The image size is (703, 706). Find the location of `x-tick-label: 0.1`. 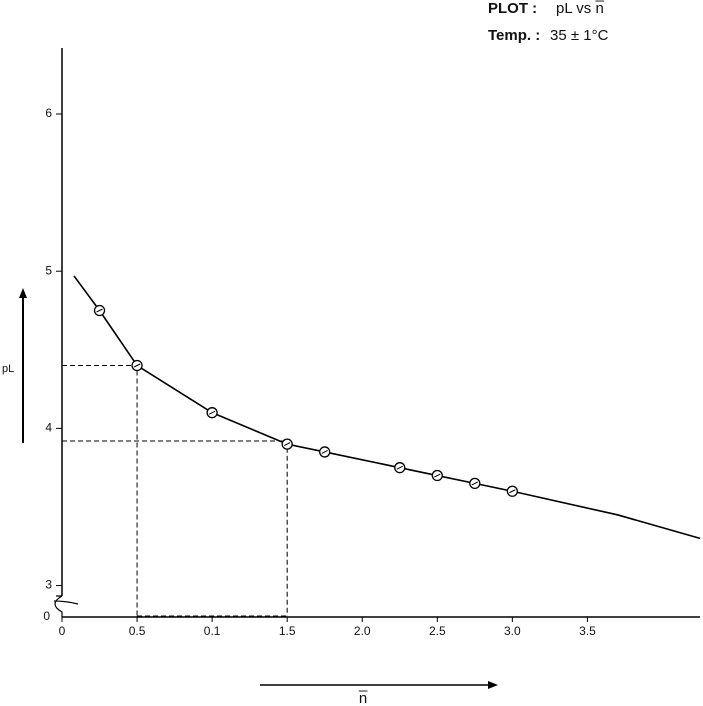

x-tick-label: 0.1 is located at coordinates (212, 631).